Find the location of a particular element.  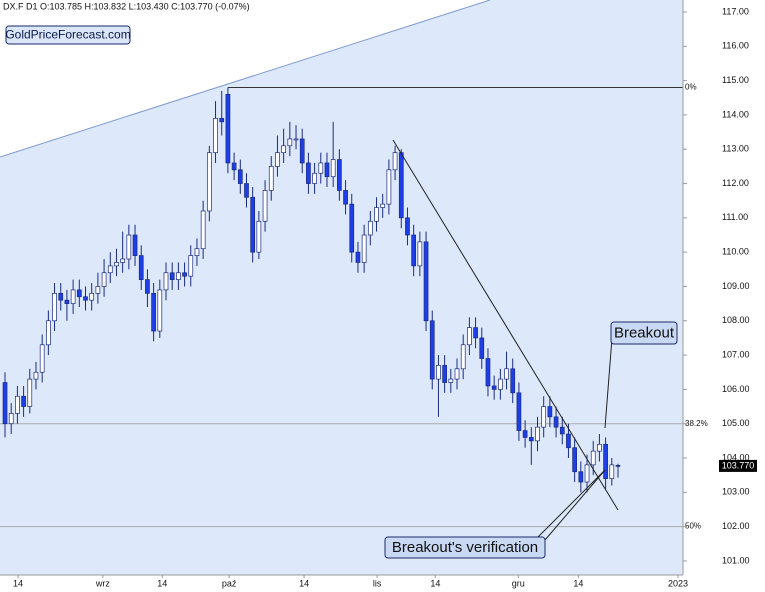

y-tick-label: 109.00 is located at coordinates (736, 286).